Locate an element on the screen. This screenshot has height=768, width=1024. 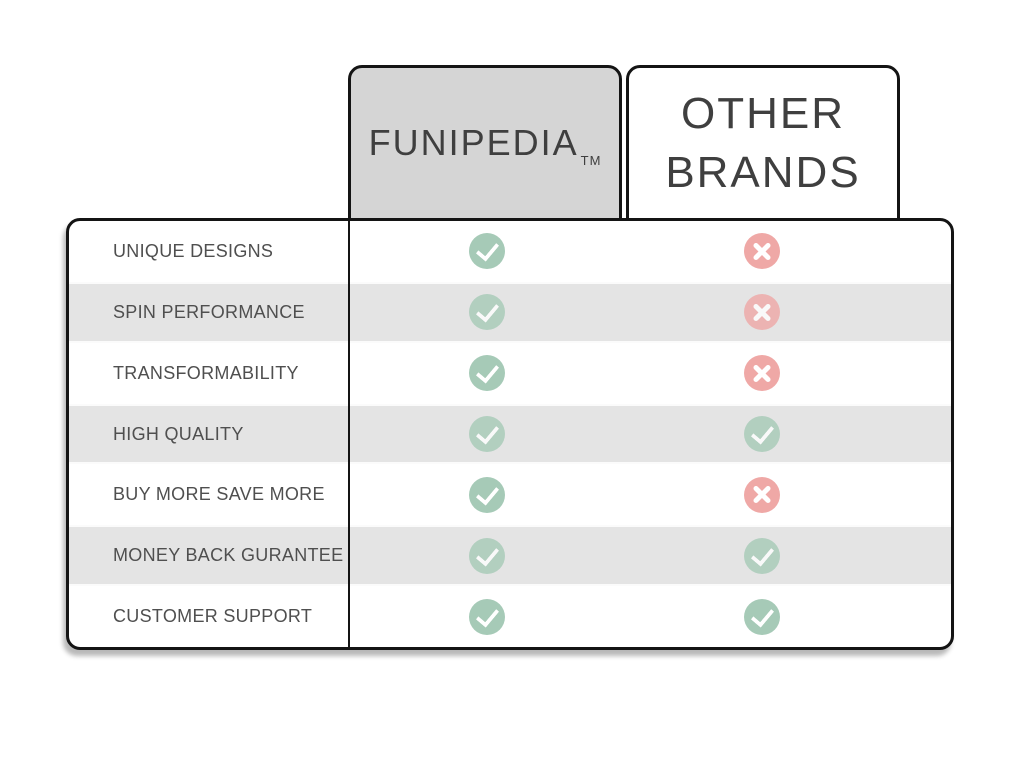
feature-label: HIGH QUALITY is located at coordinates (209, 434).